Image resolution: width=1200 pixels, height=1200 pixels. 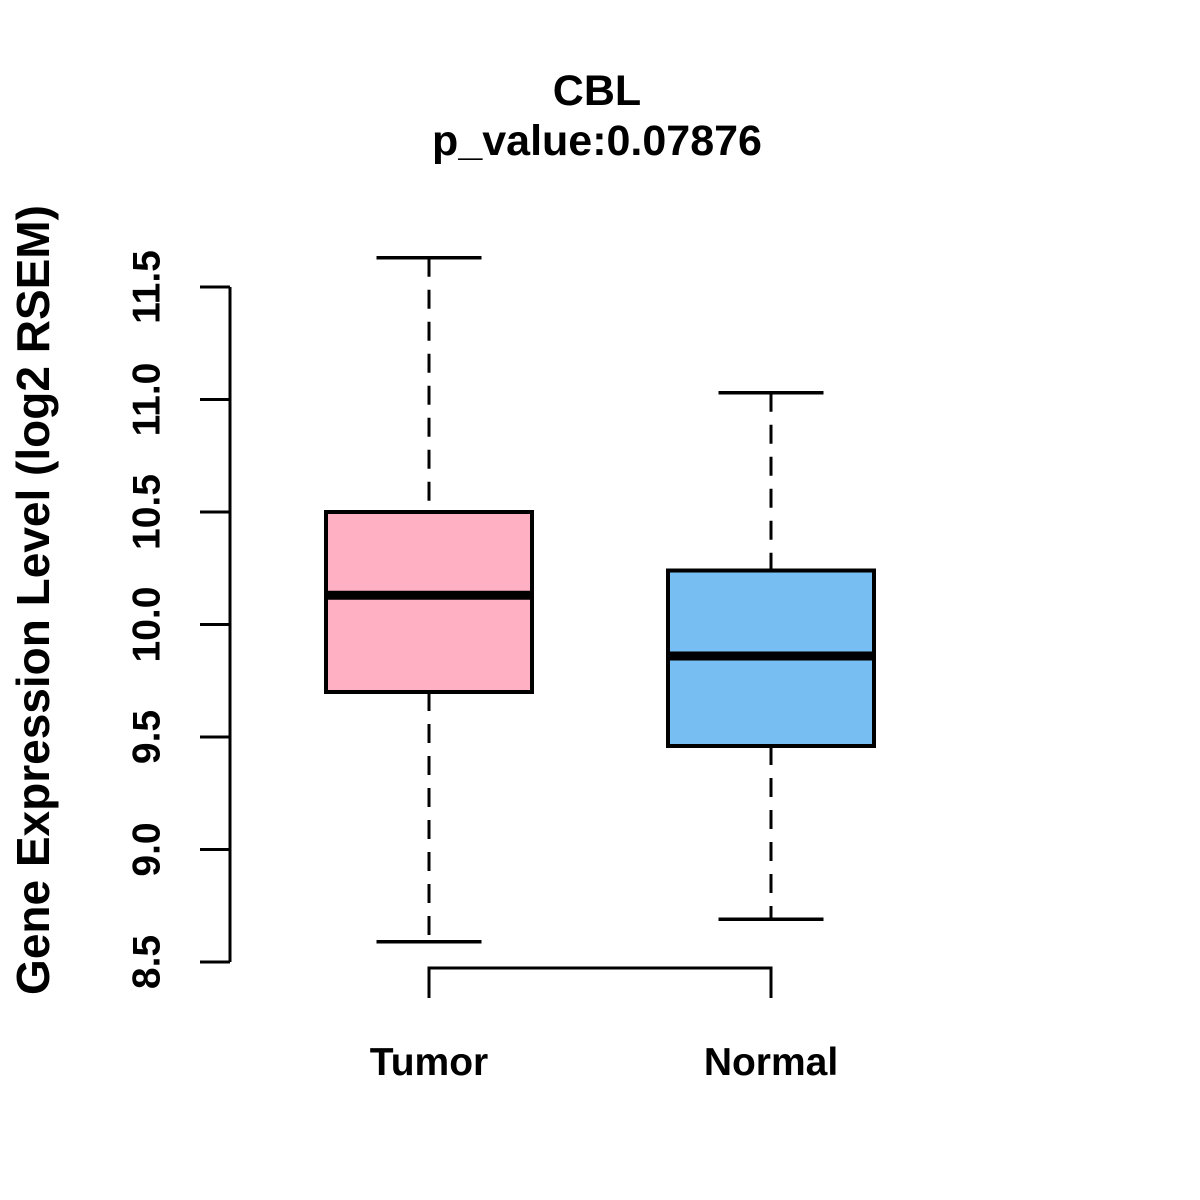 I want to click on y-axis-tick-label: 11.5, so click(x=147, y=287).